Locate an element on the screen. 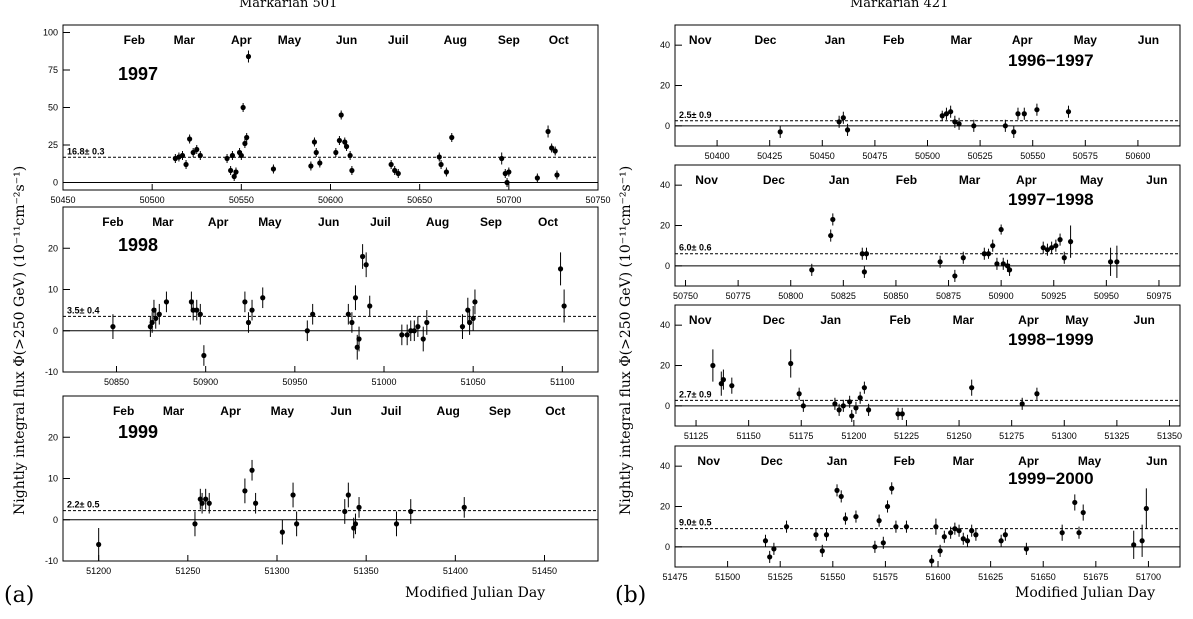 This screenshot has width=1193, height=619. plot-frame is located at coordinates (330, 107).